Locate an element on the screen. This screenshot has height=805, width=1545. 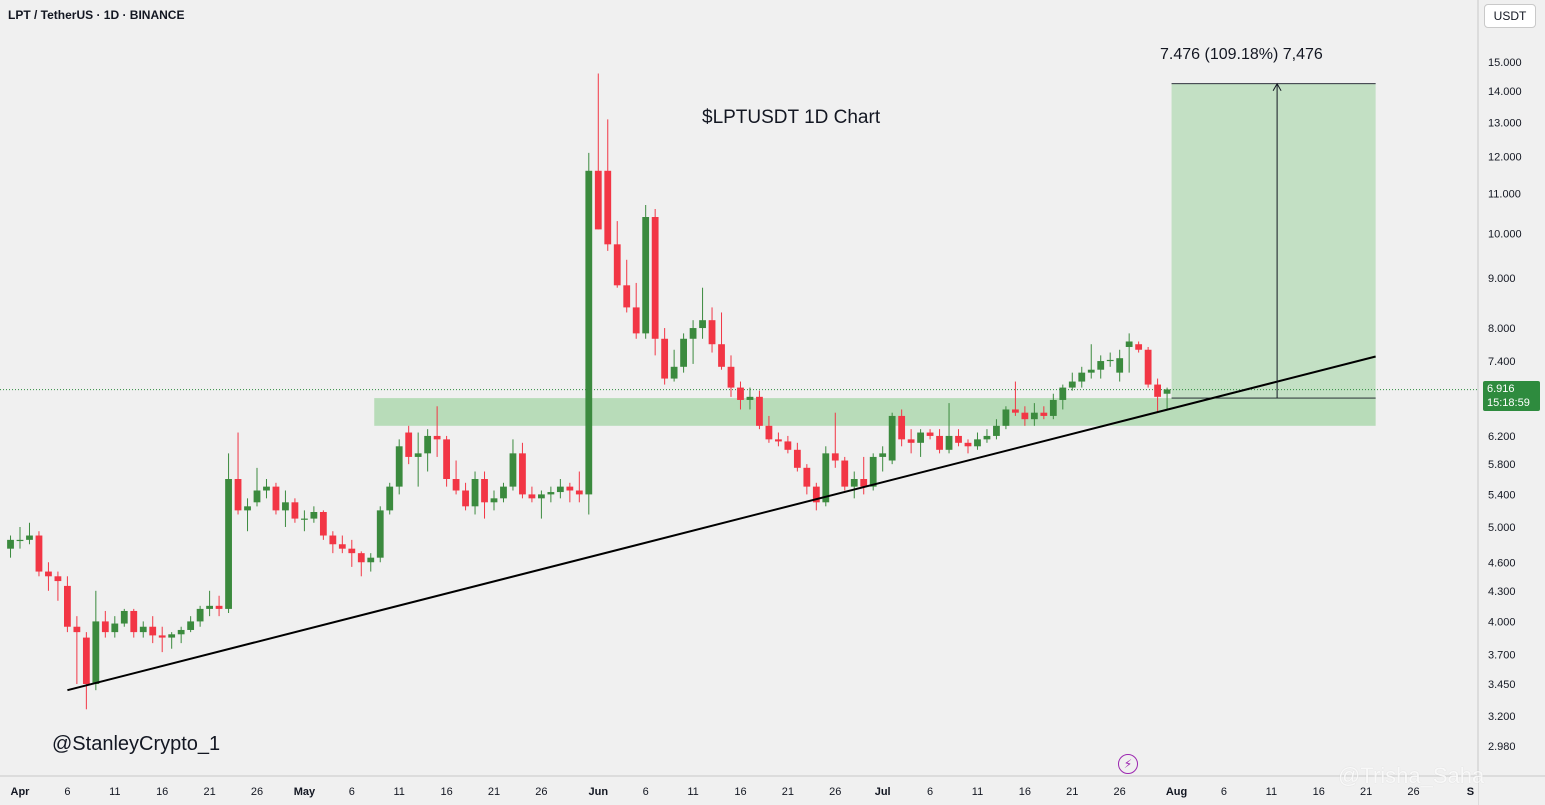
target-box is located at coordinates (1273, 241).